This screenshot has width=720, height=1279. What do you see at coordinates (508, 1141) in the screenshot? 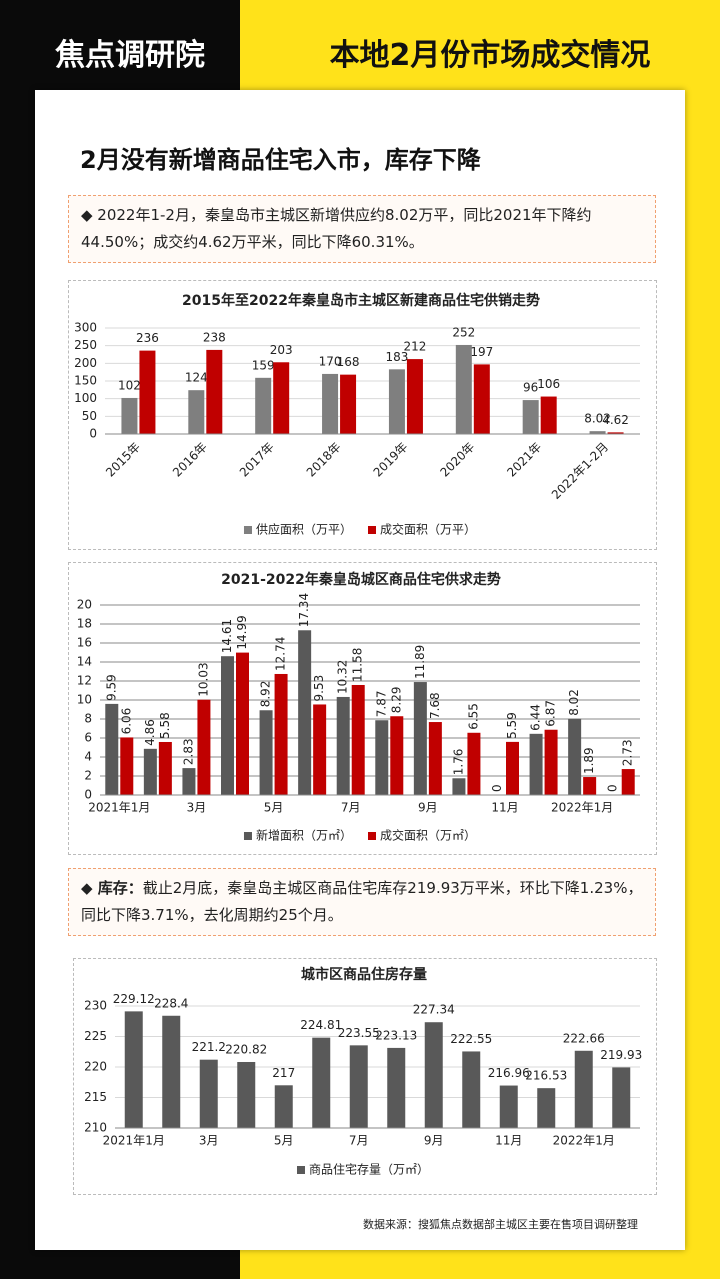
I see `x-tick-label: 11月` at bounding box center [508, 1141].